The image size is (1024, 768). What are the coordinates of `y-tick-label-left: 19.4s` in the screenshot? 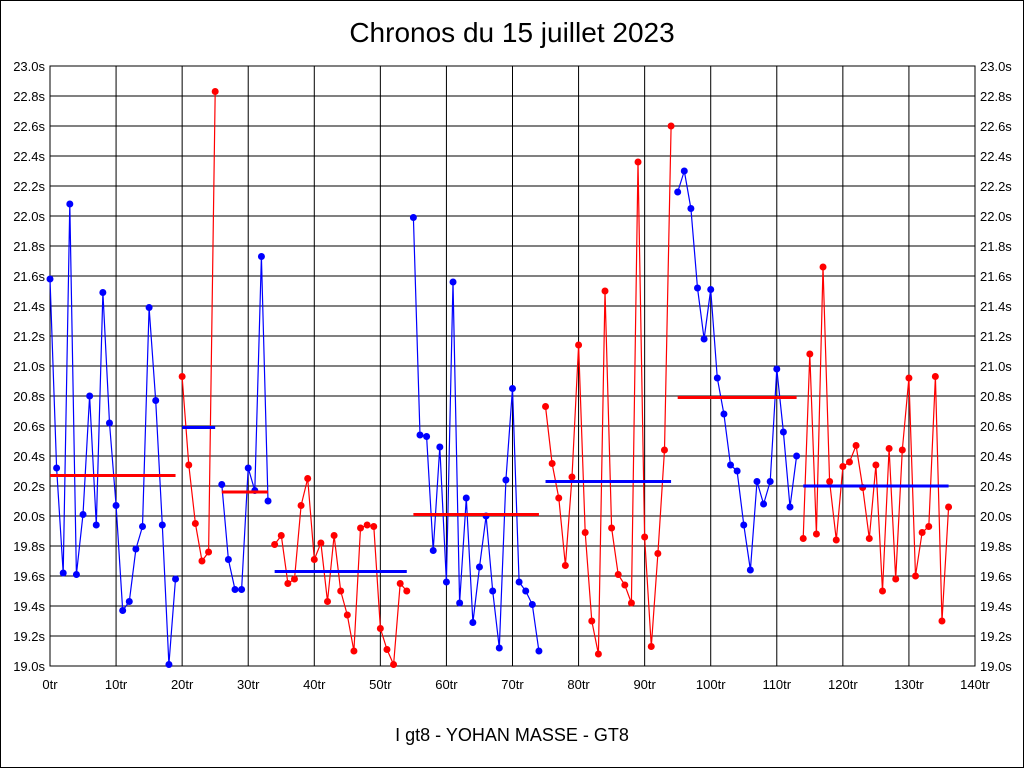 It's located at (29, 606).